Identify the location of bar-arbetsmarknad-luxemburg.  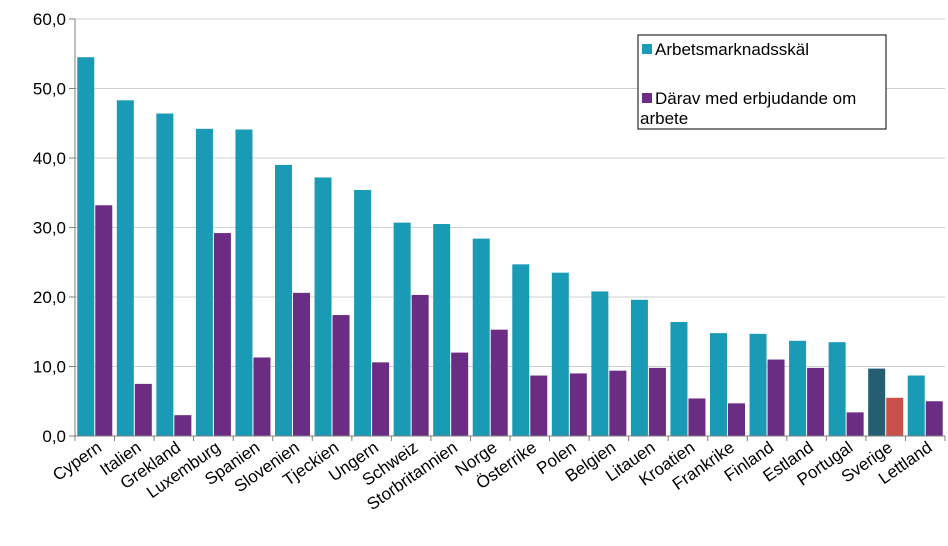
(204, 282).